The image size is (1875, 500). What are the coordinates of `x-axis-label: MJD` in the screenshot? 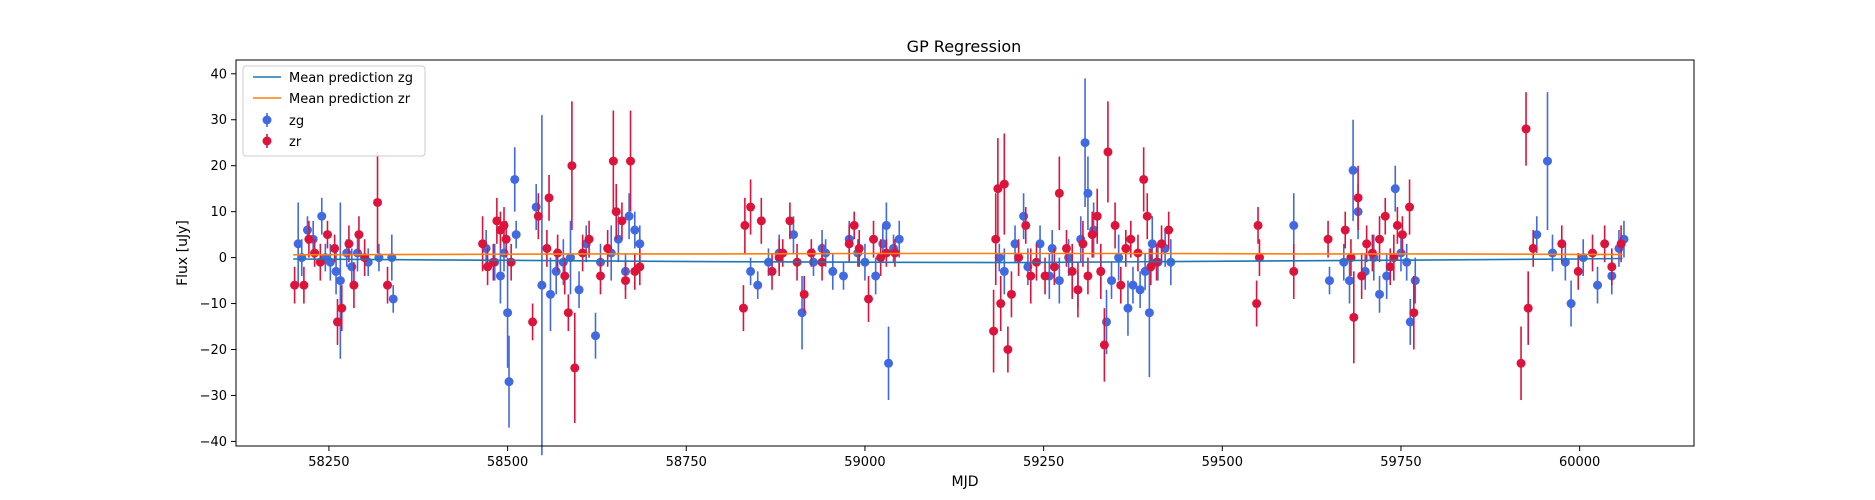 It's located at (965, 482).